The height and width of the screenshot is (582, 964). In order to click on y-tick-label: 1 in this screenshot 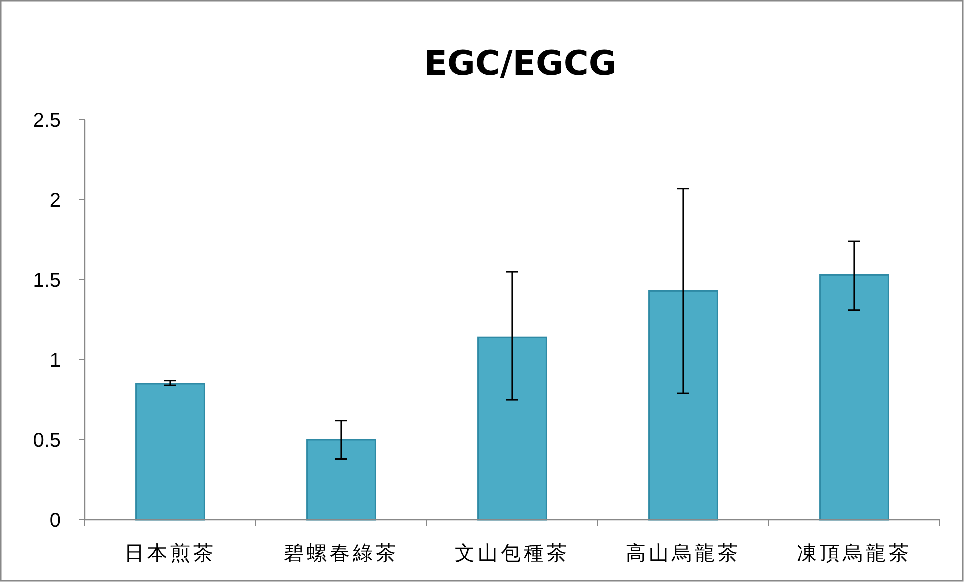, I will do `click(55, 361)`.